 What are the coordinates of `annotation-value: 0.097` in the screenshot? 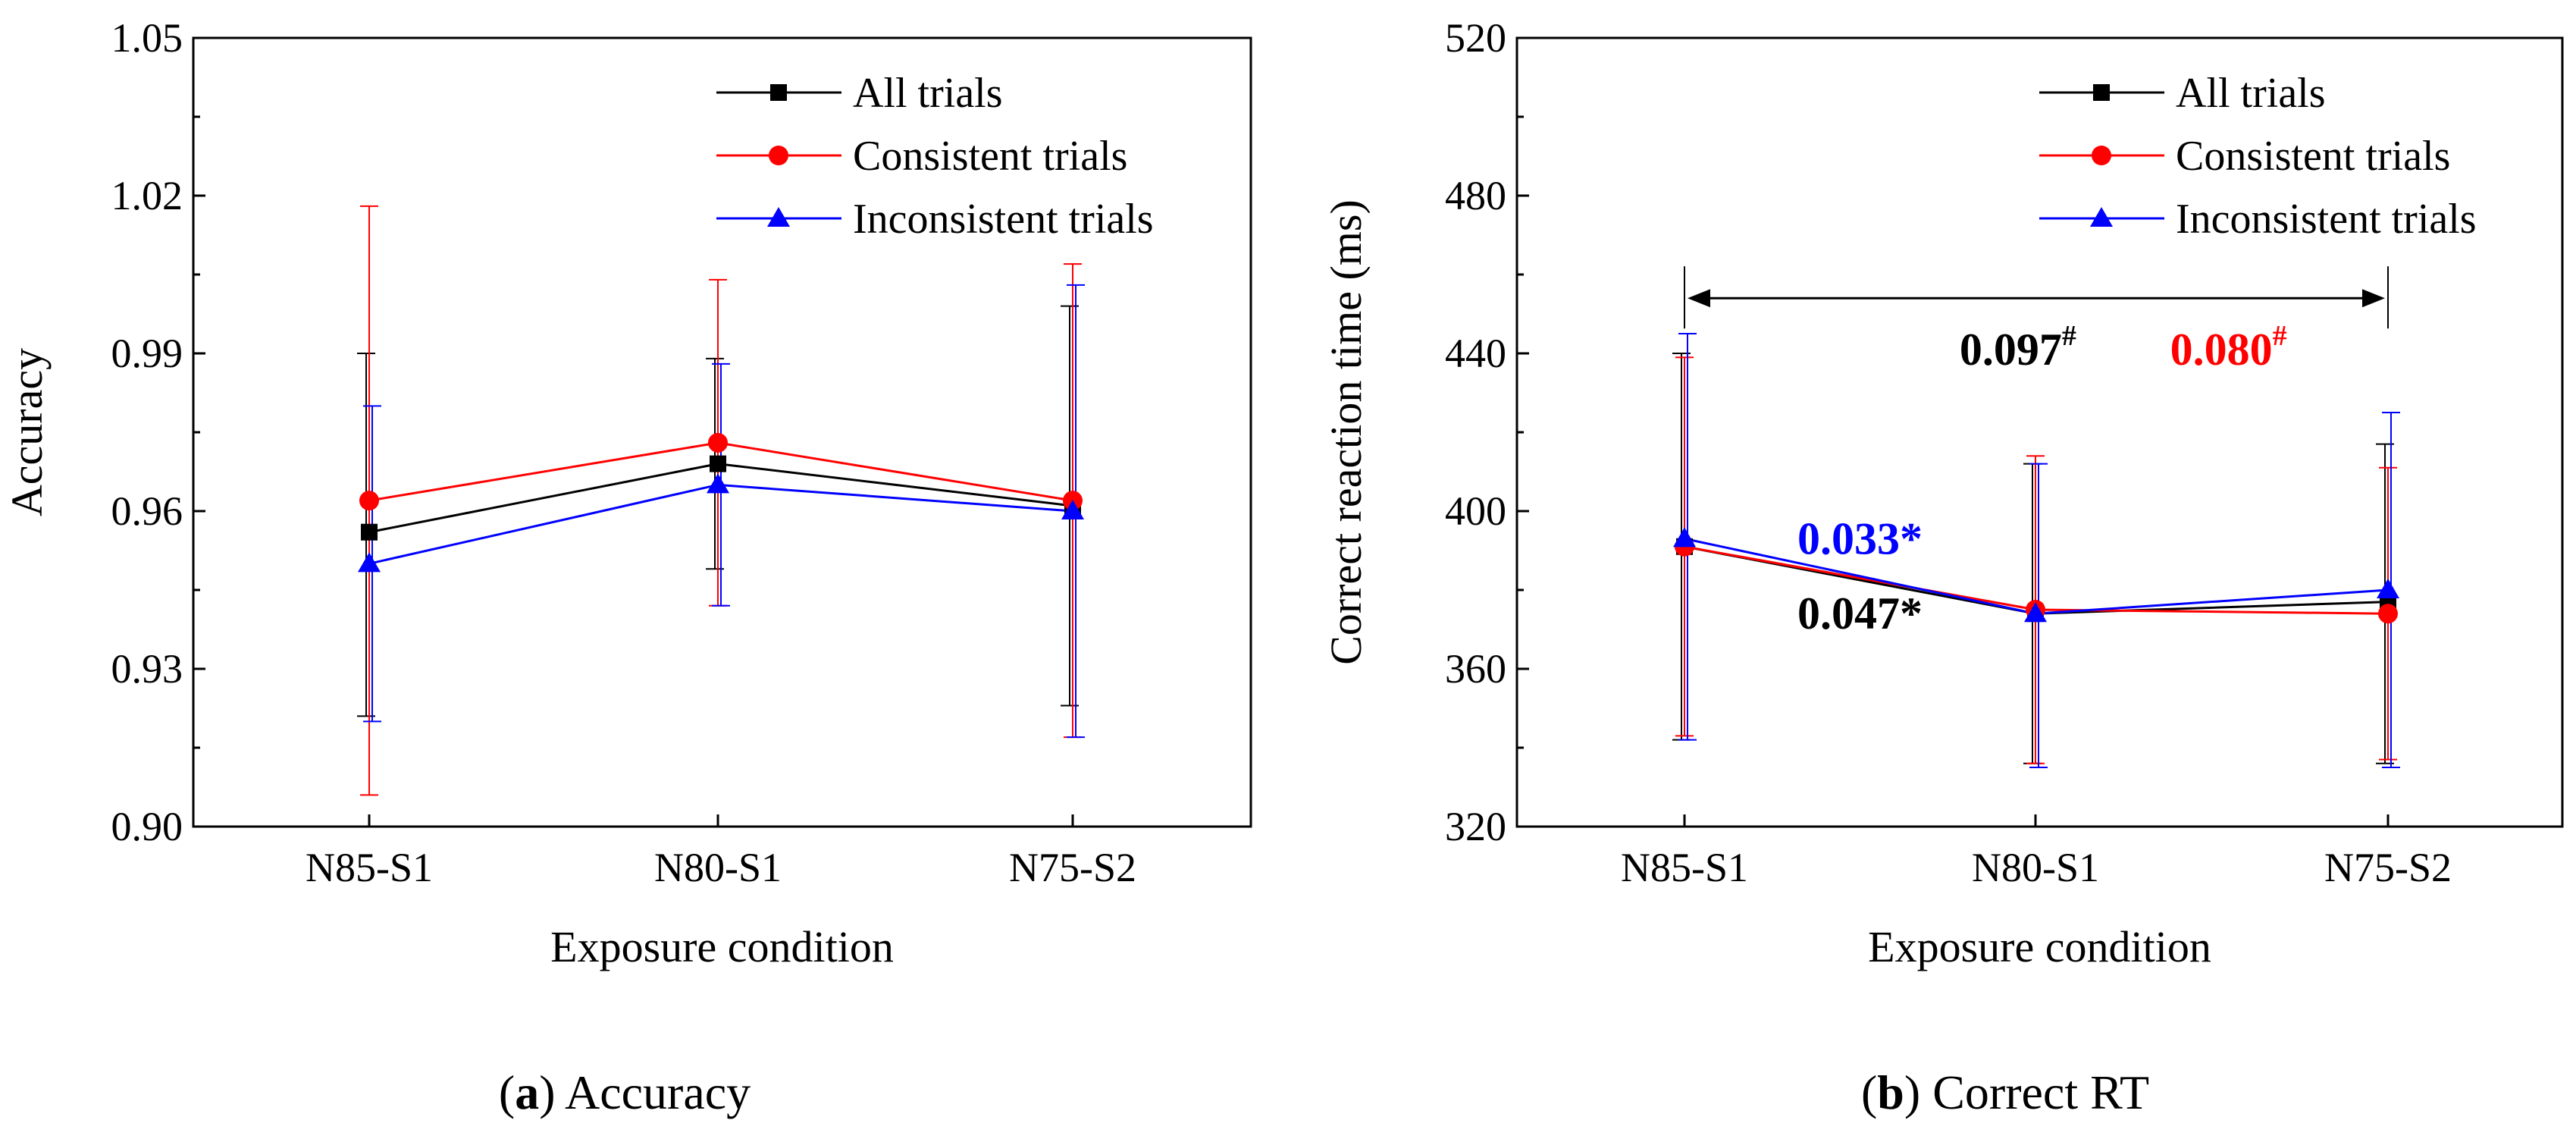 It's located at (2011, 350).